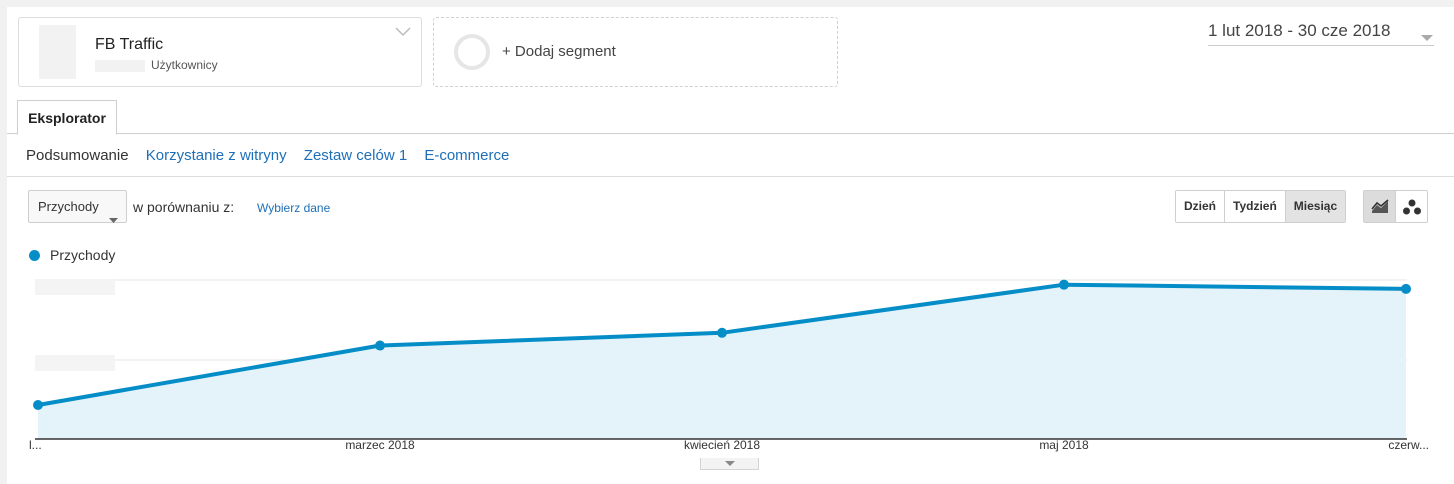  I want to click on chevron-down-icon, so click(403, 33).